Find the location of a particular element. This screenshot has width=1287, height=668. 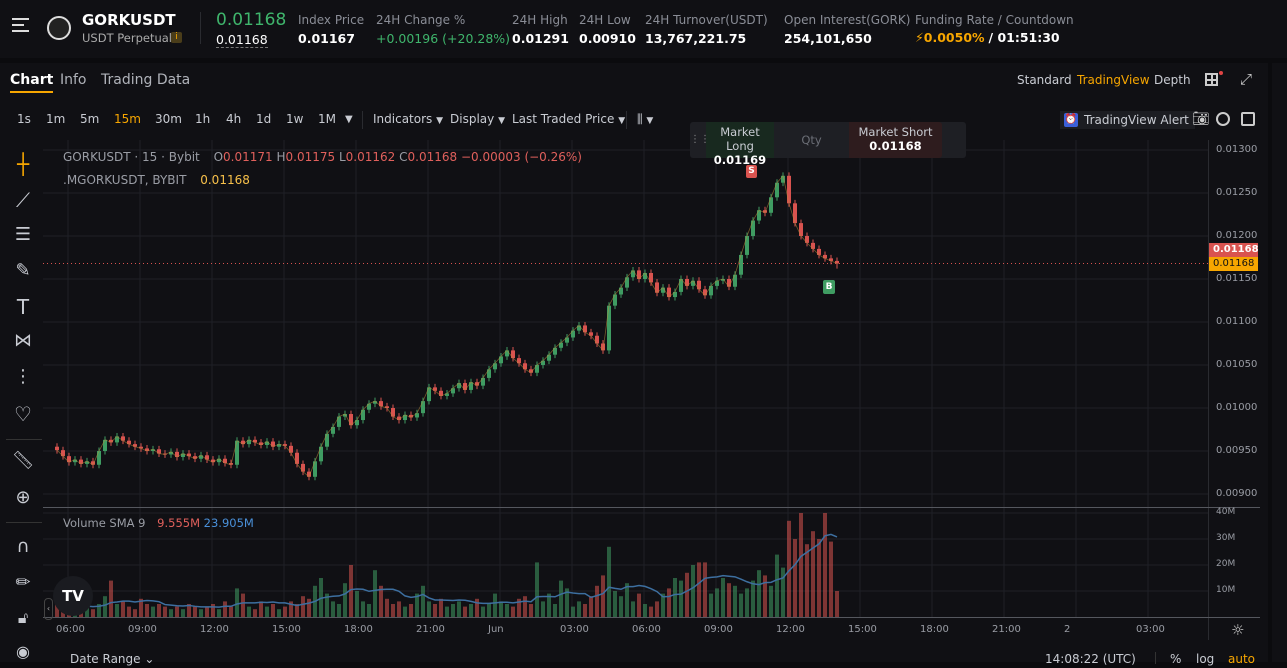

tab-info: Info is located at coordinates (73, 80).